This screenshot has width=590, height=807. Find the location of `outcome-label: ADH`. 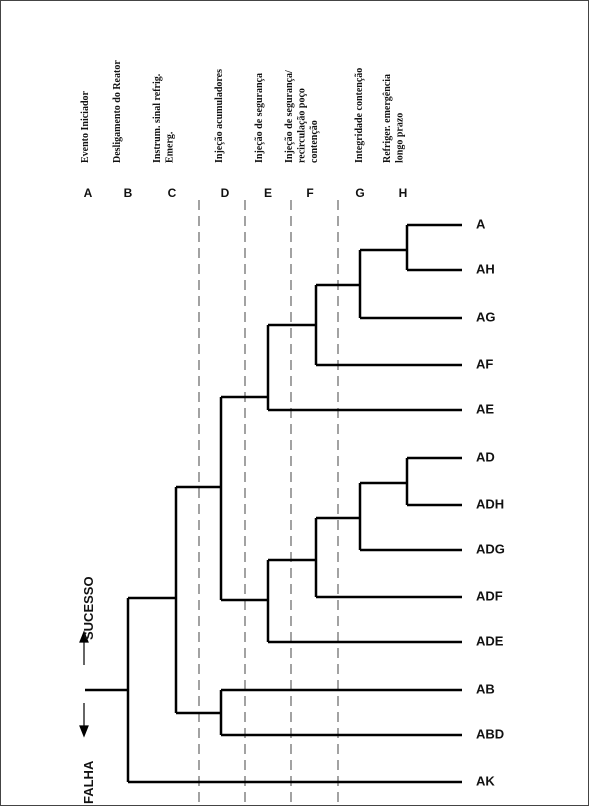

outcome-label: ADH is located at coordinates (490, 503).